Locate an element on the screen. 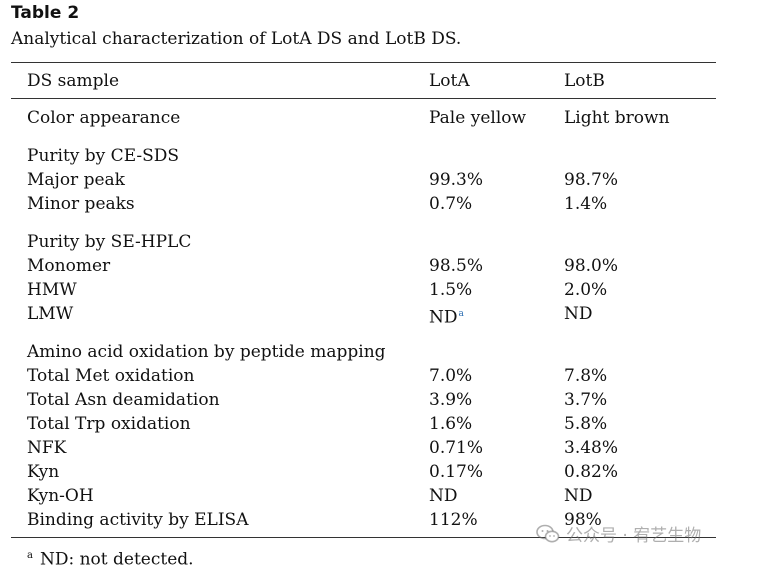 The width and height of the screenshot is (763, 570). lotb-value: Light brown is located at coordinates (617, 118).